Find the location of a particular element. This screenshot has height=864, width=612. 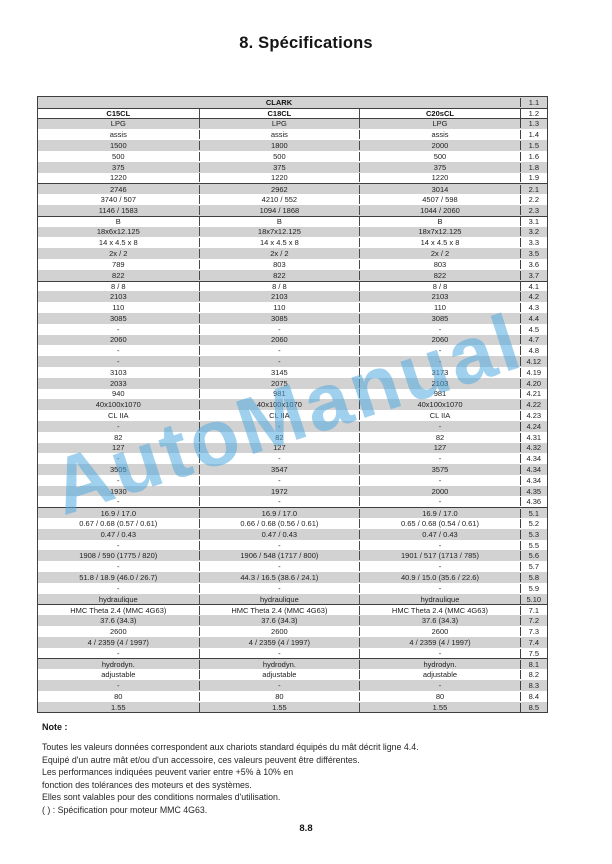

spec-code-3.3: 3.3 is located at coordinates (533, 243).